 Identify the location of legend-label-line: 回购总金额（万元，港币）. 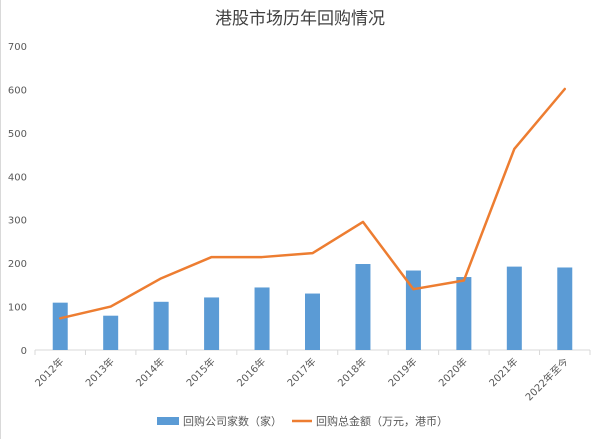
(382, 421).